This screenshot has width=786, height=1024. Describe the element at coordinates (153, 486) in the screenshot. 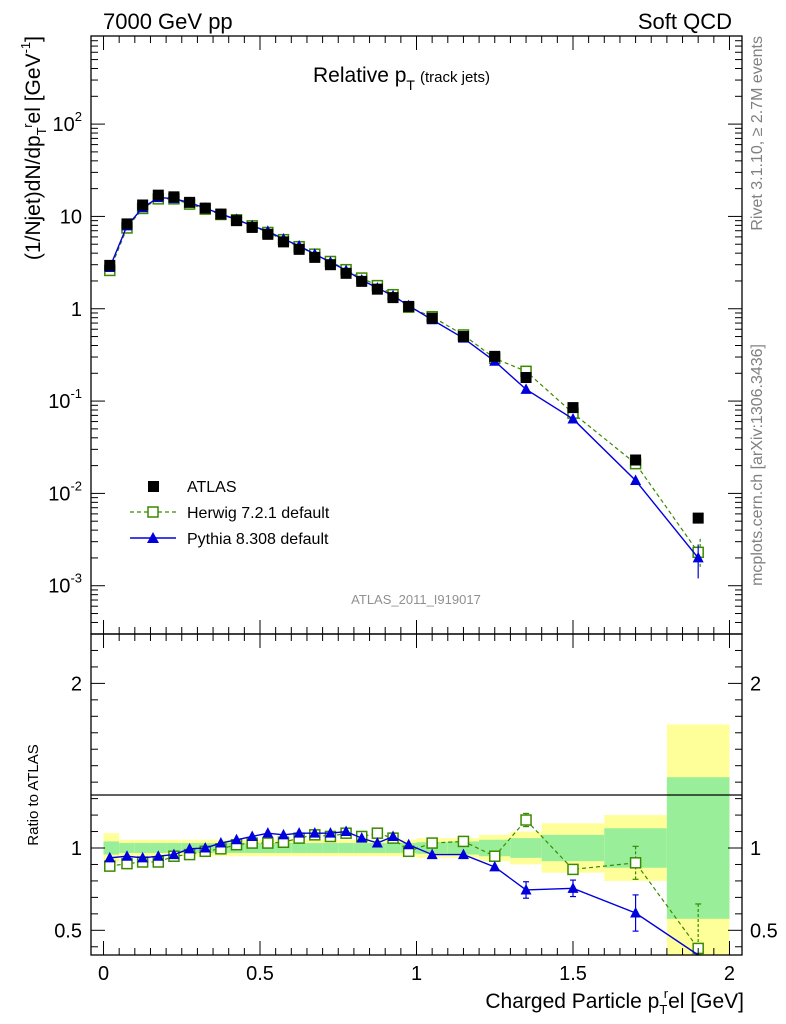

I see `legend-atlas-marker` at that location.